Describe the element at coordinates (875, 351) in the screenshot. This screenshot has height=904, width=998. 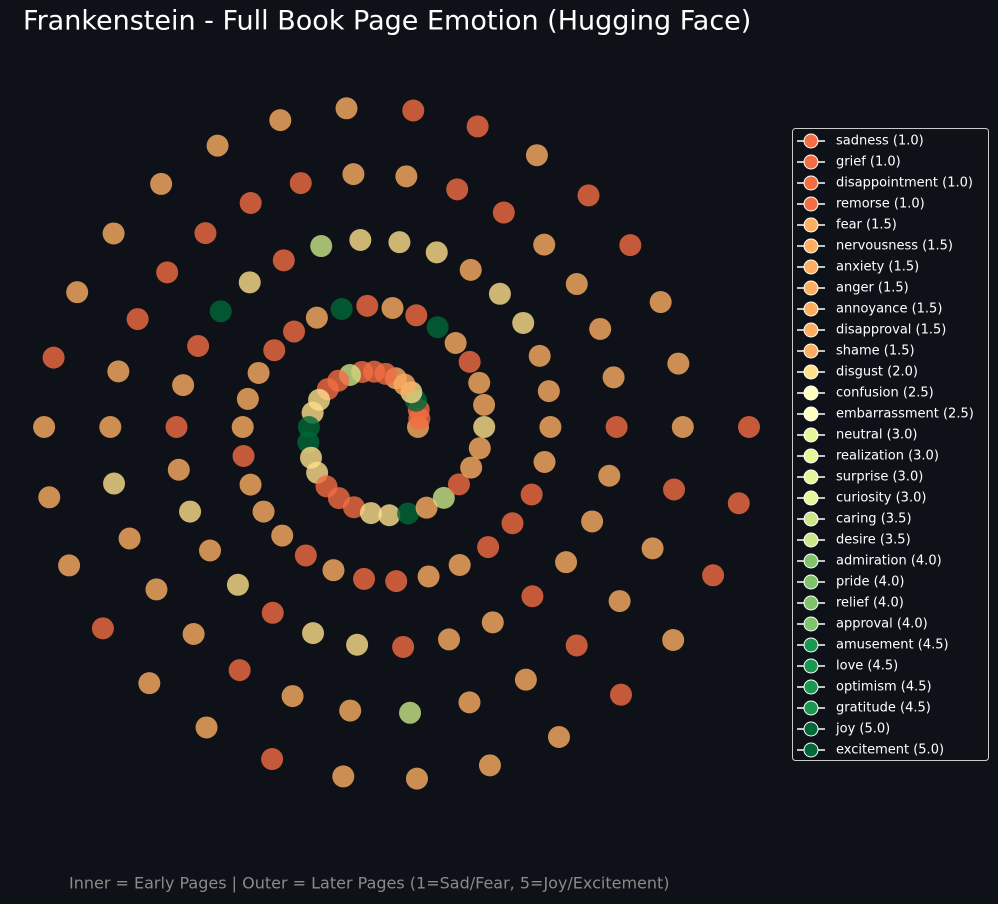
I see `legend-label: shame (1.5)` at that location.